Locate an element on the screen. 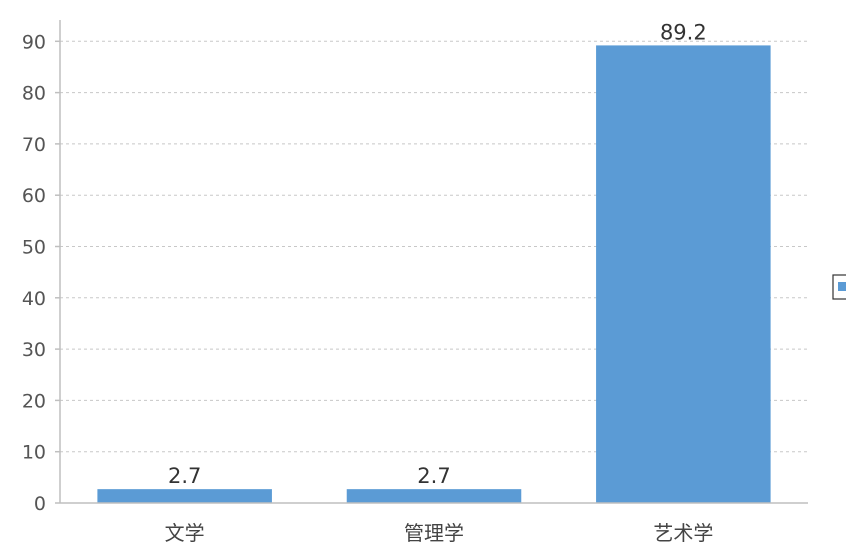  x-axis: 文学 管理学 艺术学 is located at coordinates (434, 523).